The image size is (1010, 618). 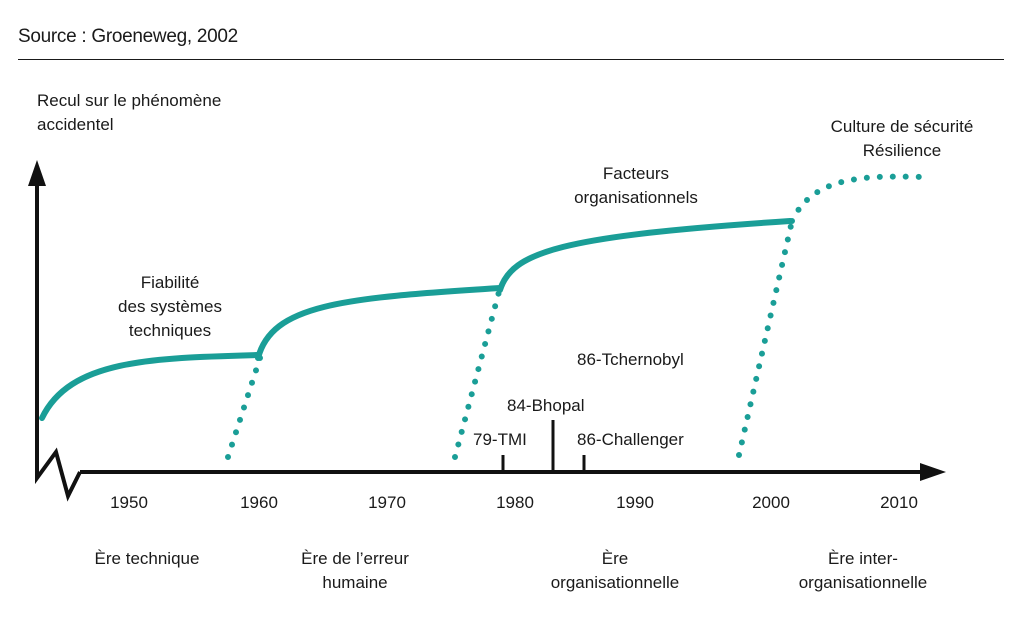 What do you see at coordinates (511, 59) in the screenshot?
I see `header-divider` at bounding box center [511, 59].